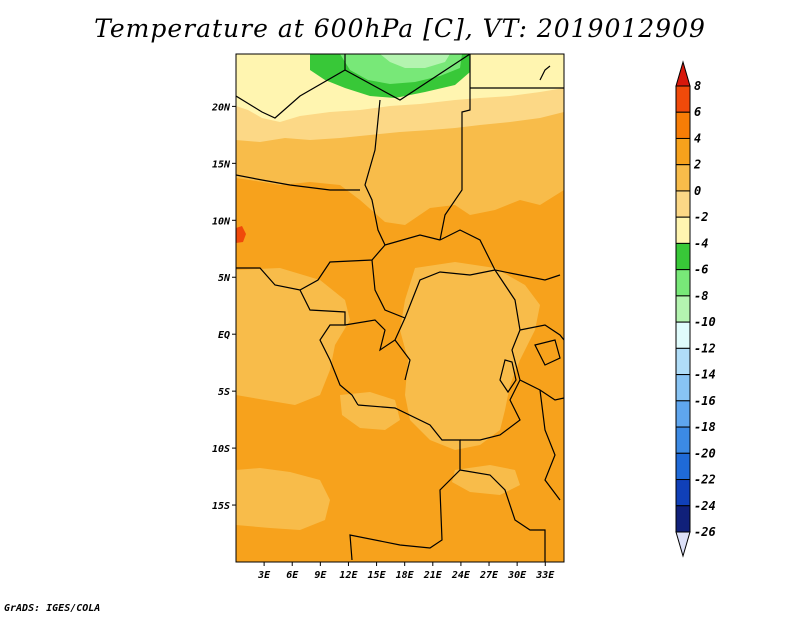 This screenshot has height=618, width=800. I want to click on y-tick-label: 10S, so click(221, 449).